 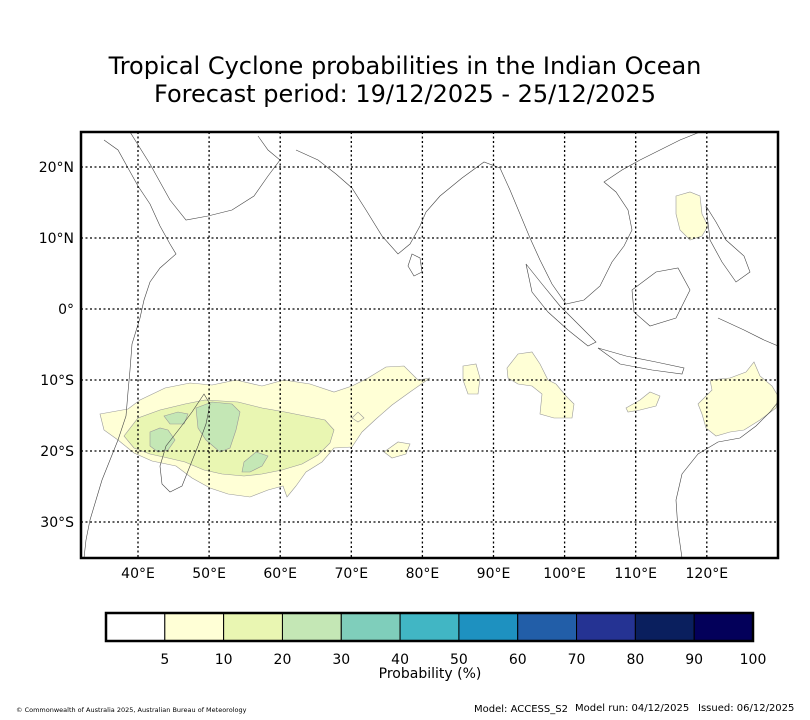 I want to click on coastline-borneo, so click(x=661, y=297).